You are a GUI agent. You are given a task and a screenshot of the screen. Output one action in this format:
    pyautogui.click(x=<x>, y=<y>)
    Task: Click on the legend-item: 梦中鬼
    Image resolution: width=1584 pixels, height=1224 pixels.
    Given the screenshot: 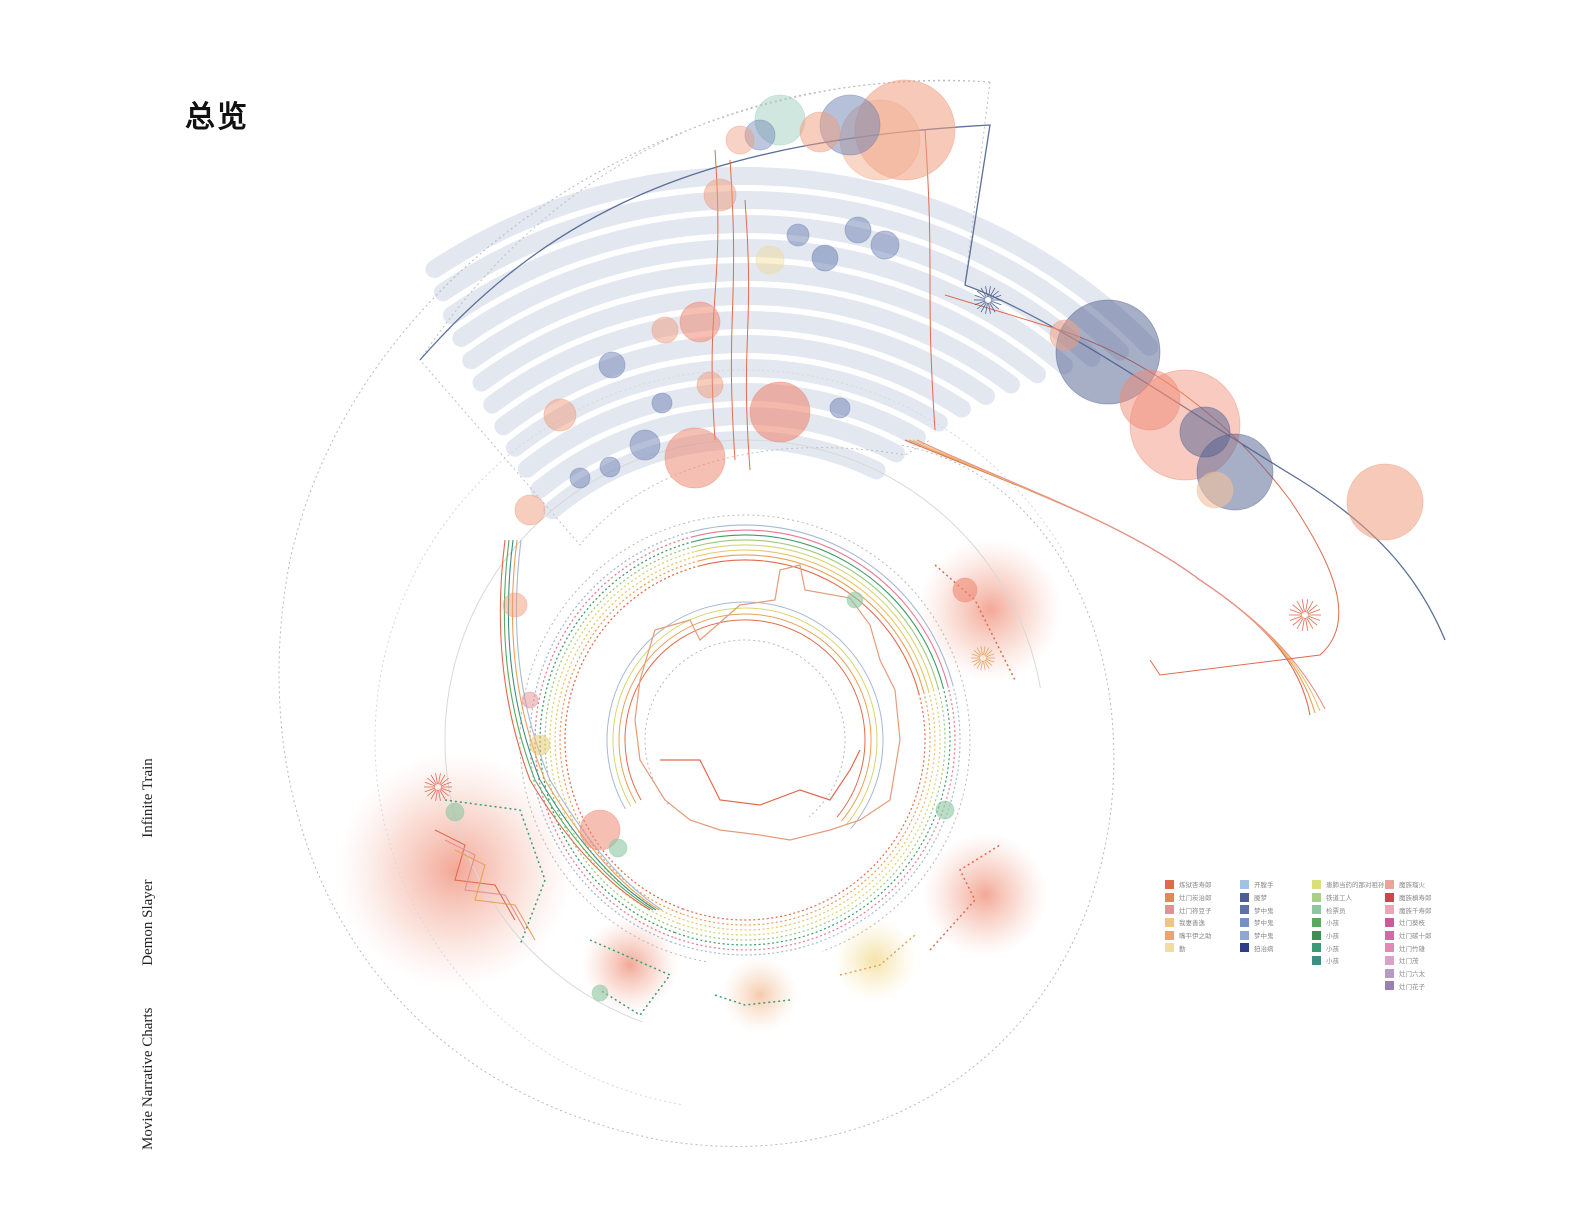 What is the action you would take?
    pyautogui.click(x=1257, y=935)
    